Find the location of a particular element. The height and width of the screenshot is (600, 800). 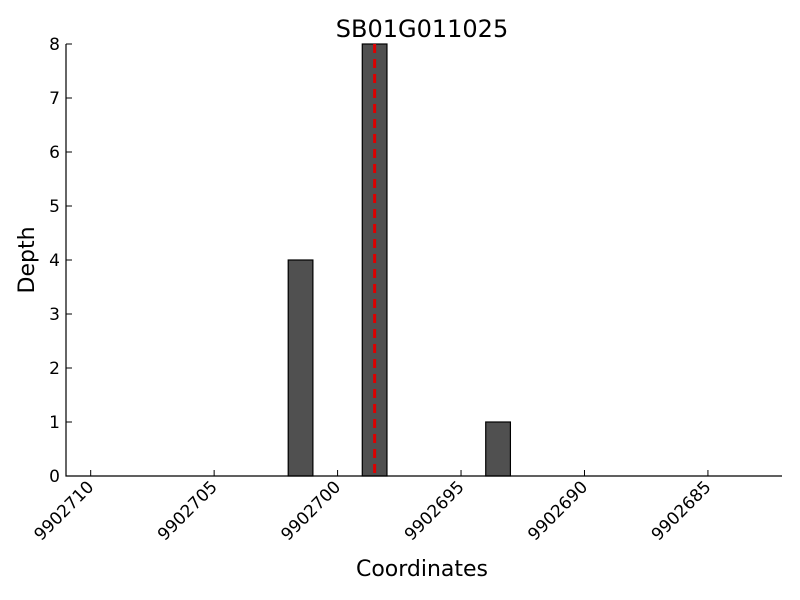

y-tick-label: 8 is located at coordinates (54, 45).